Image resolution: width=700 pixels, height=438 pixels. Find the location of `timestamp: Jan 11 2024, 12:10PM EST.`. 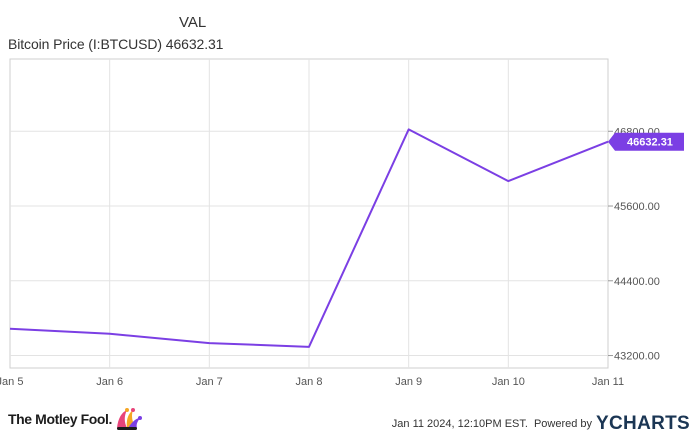

timestamp: Jan 11 2024, 12:10PM EST. is located at coordinates (459, 424).